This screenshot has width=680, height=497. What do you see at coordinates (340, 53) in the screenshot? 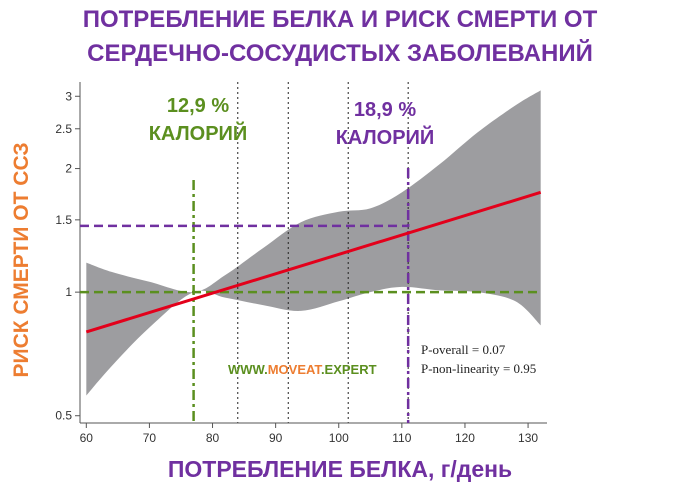
I see `chart-title-line-2: СЕРДЕЧНО-СОСУДИСТЫХ ЗАБОЛЕВАНИЙ` at bounding box center [340, 53].